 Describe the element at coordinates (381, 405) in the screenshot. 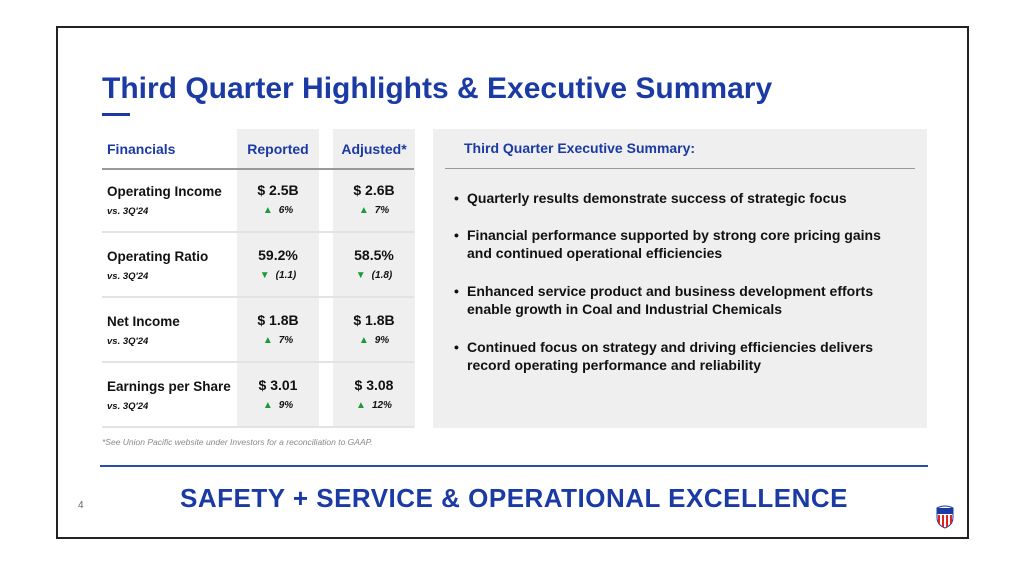

I see `change-value: 12%` at that location.